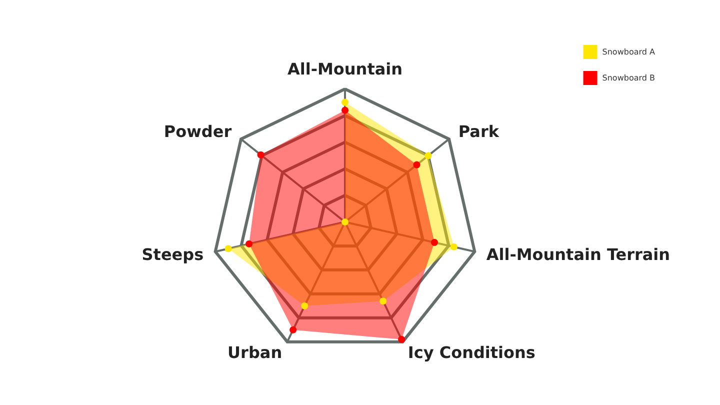  Describe the element at coordinates (472, 352) in the screenshot. I see `spoke-label: Icy Conditions` at that location.